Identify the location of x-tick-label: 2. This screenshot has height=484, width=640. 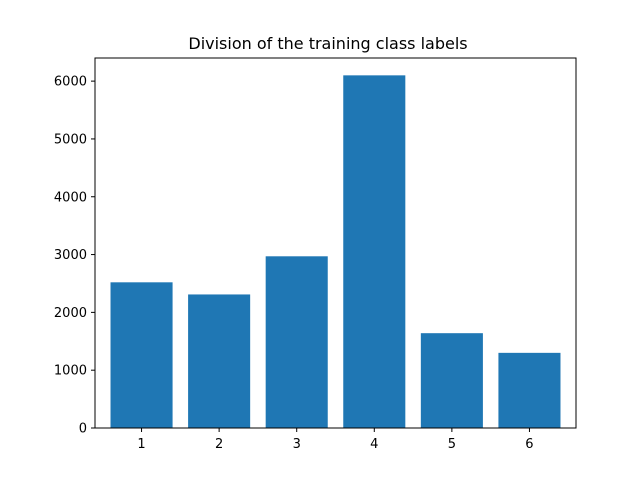
(219, 444).